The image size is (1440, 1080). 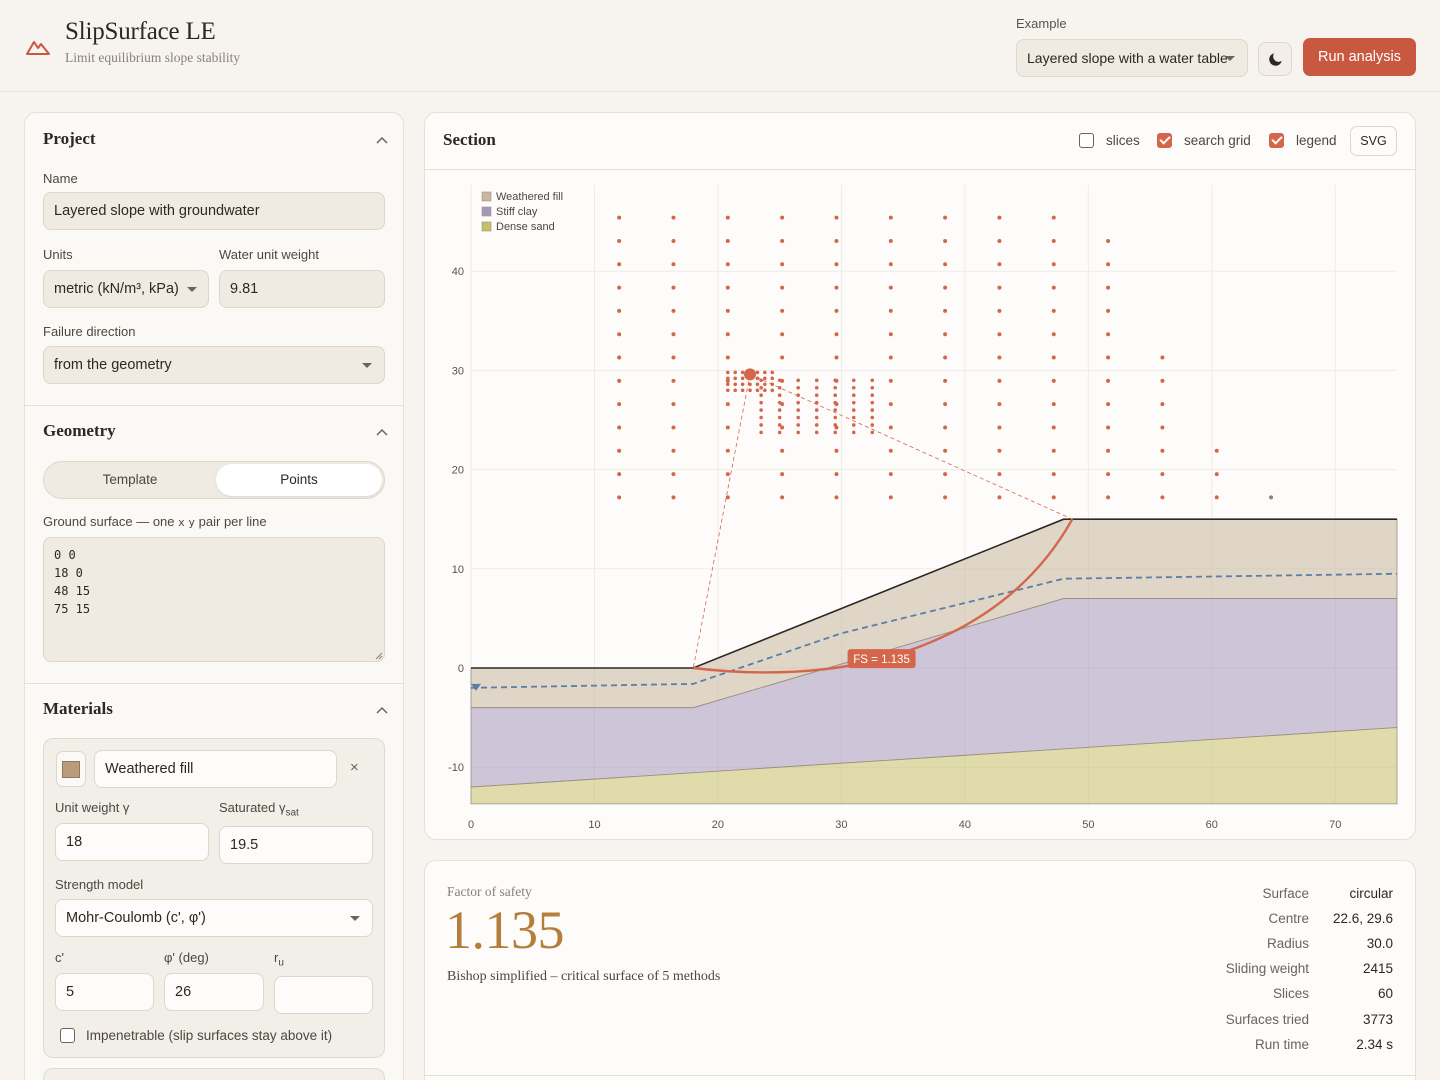 What do you see at coordinates (1276, 140) in the screenshot?
I see `legend-checkbox` at bounding box center [1276, 140].